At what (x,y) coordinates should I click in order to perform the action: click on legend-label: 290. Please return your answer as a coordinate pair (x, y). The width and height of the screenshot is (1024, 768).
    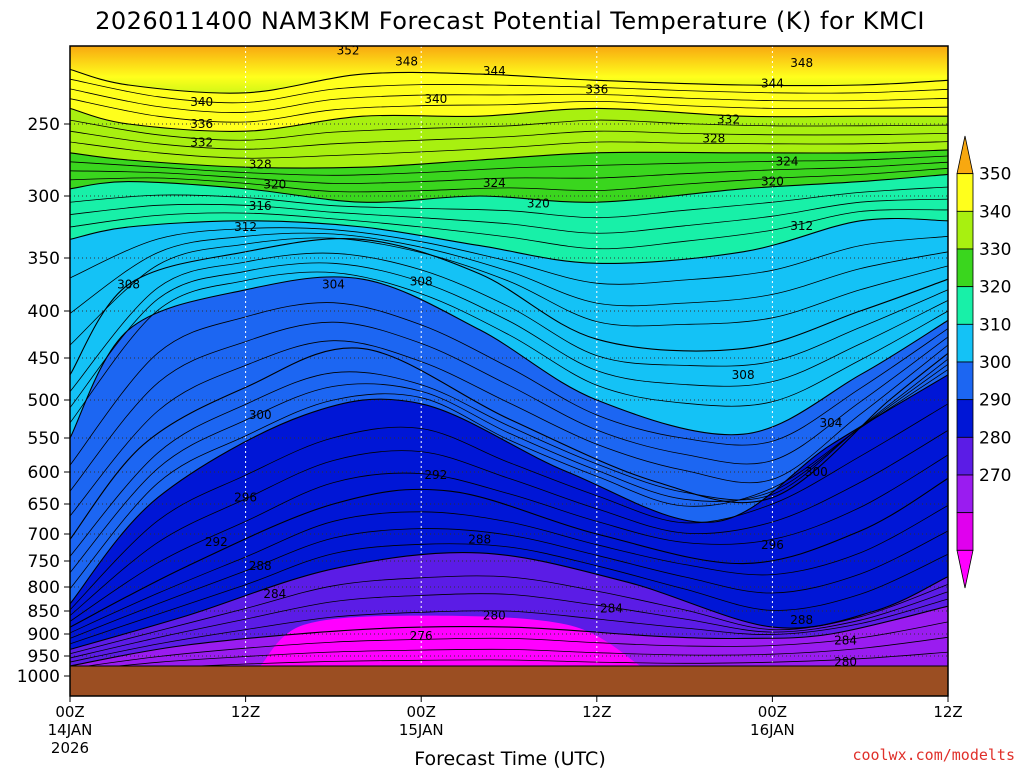
    Looking at the image, I should click on (995, 401).